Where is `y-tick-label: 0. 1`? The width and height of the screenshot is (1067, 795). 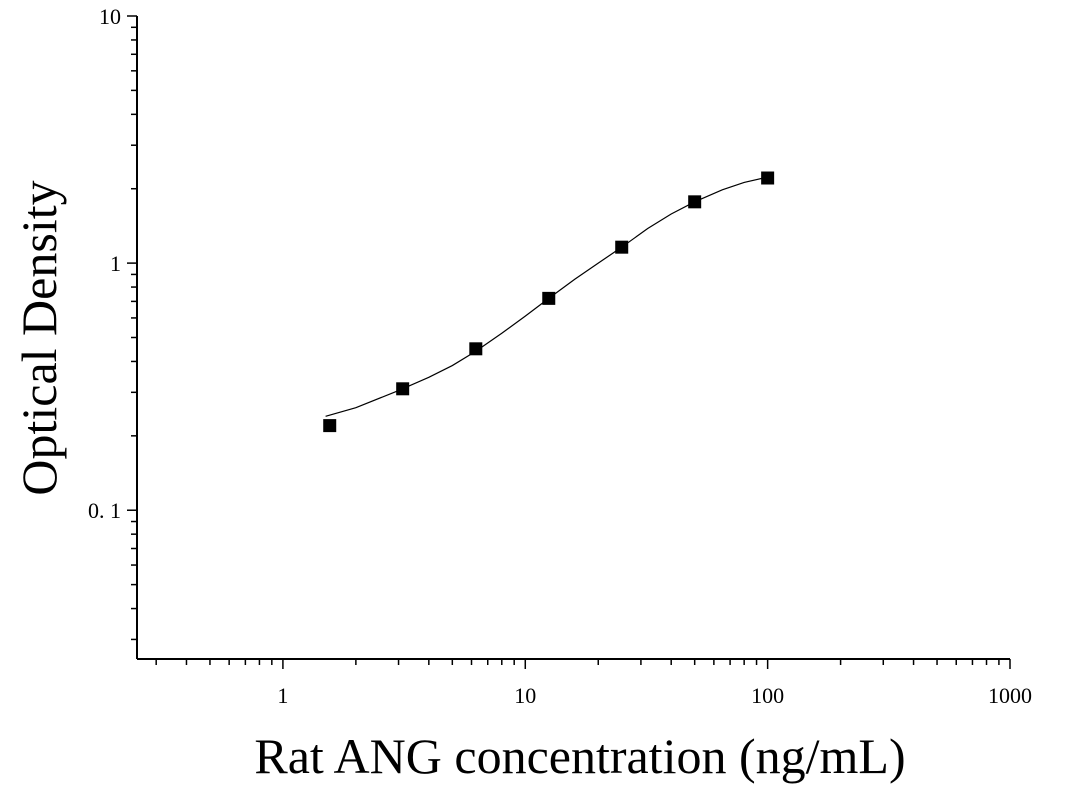 y-tick-label: 0. 1 is located at coordinates (104, 510).